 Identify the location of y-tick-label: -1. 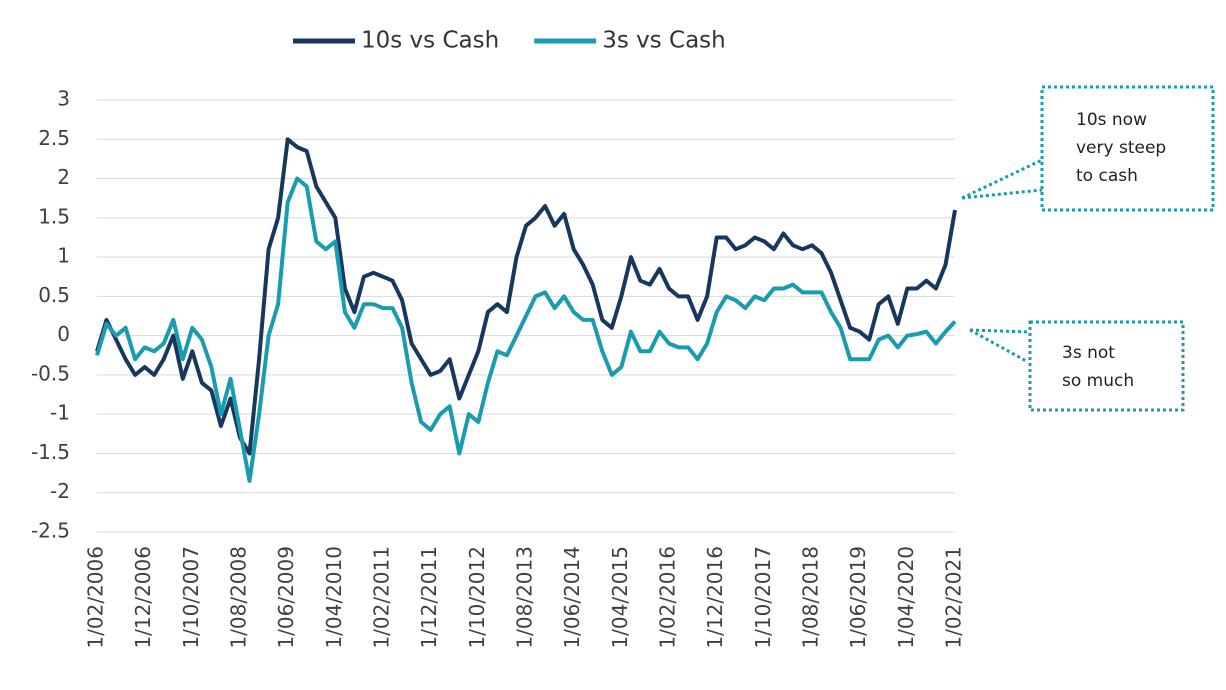
(60, 413).